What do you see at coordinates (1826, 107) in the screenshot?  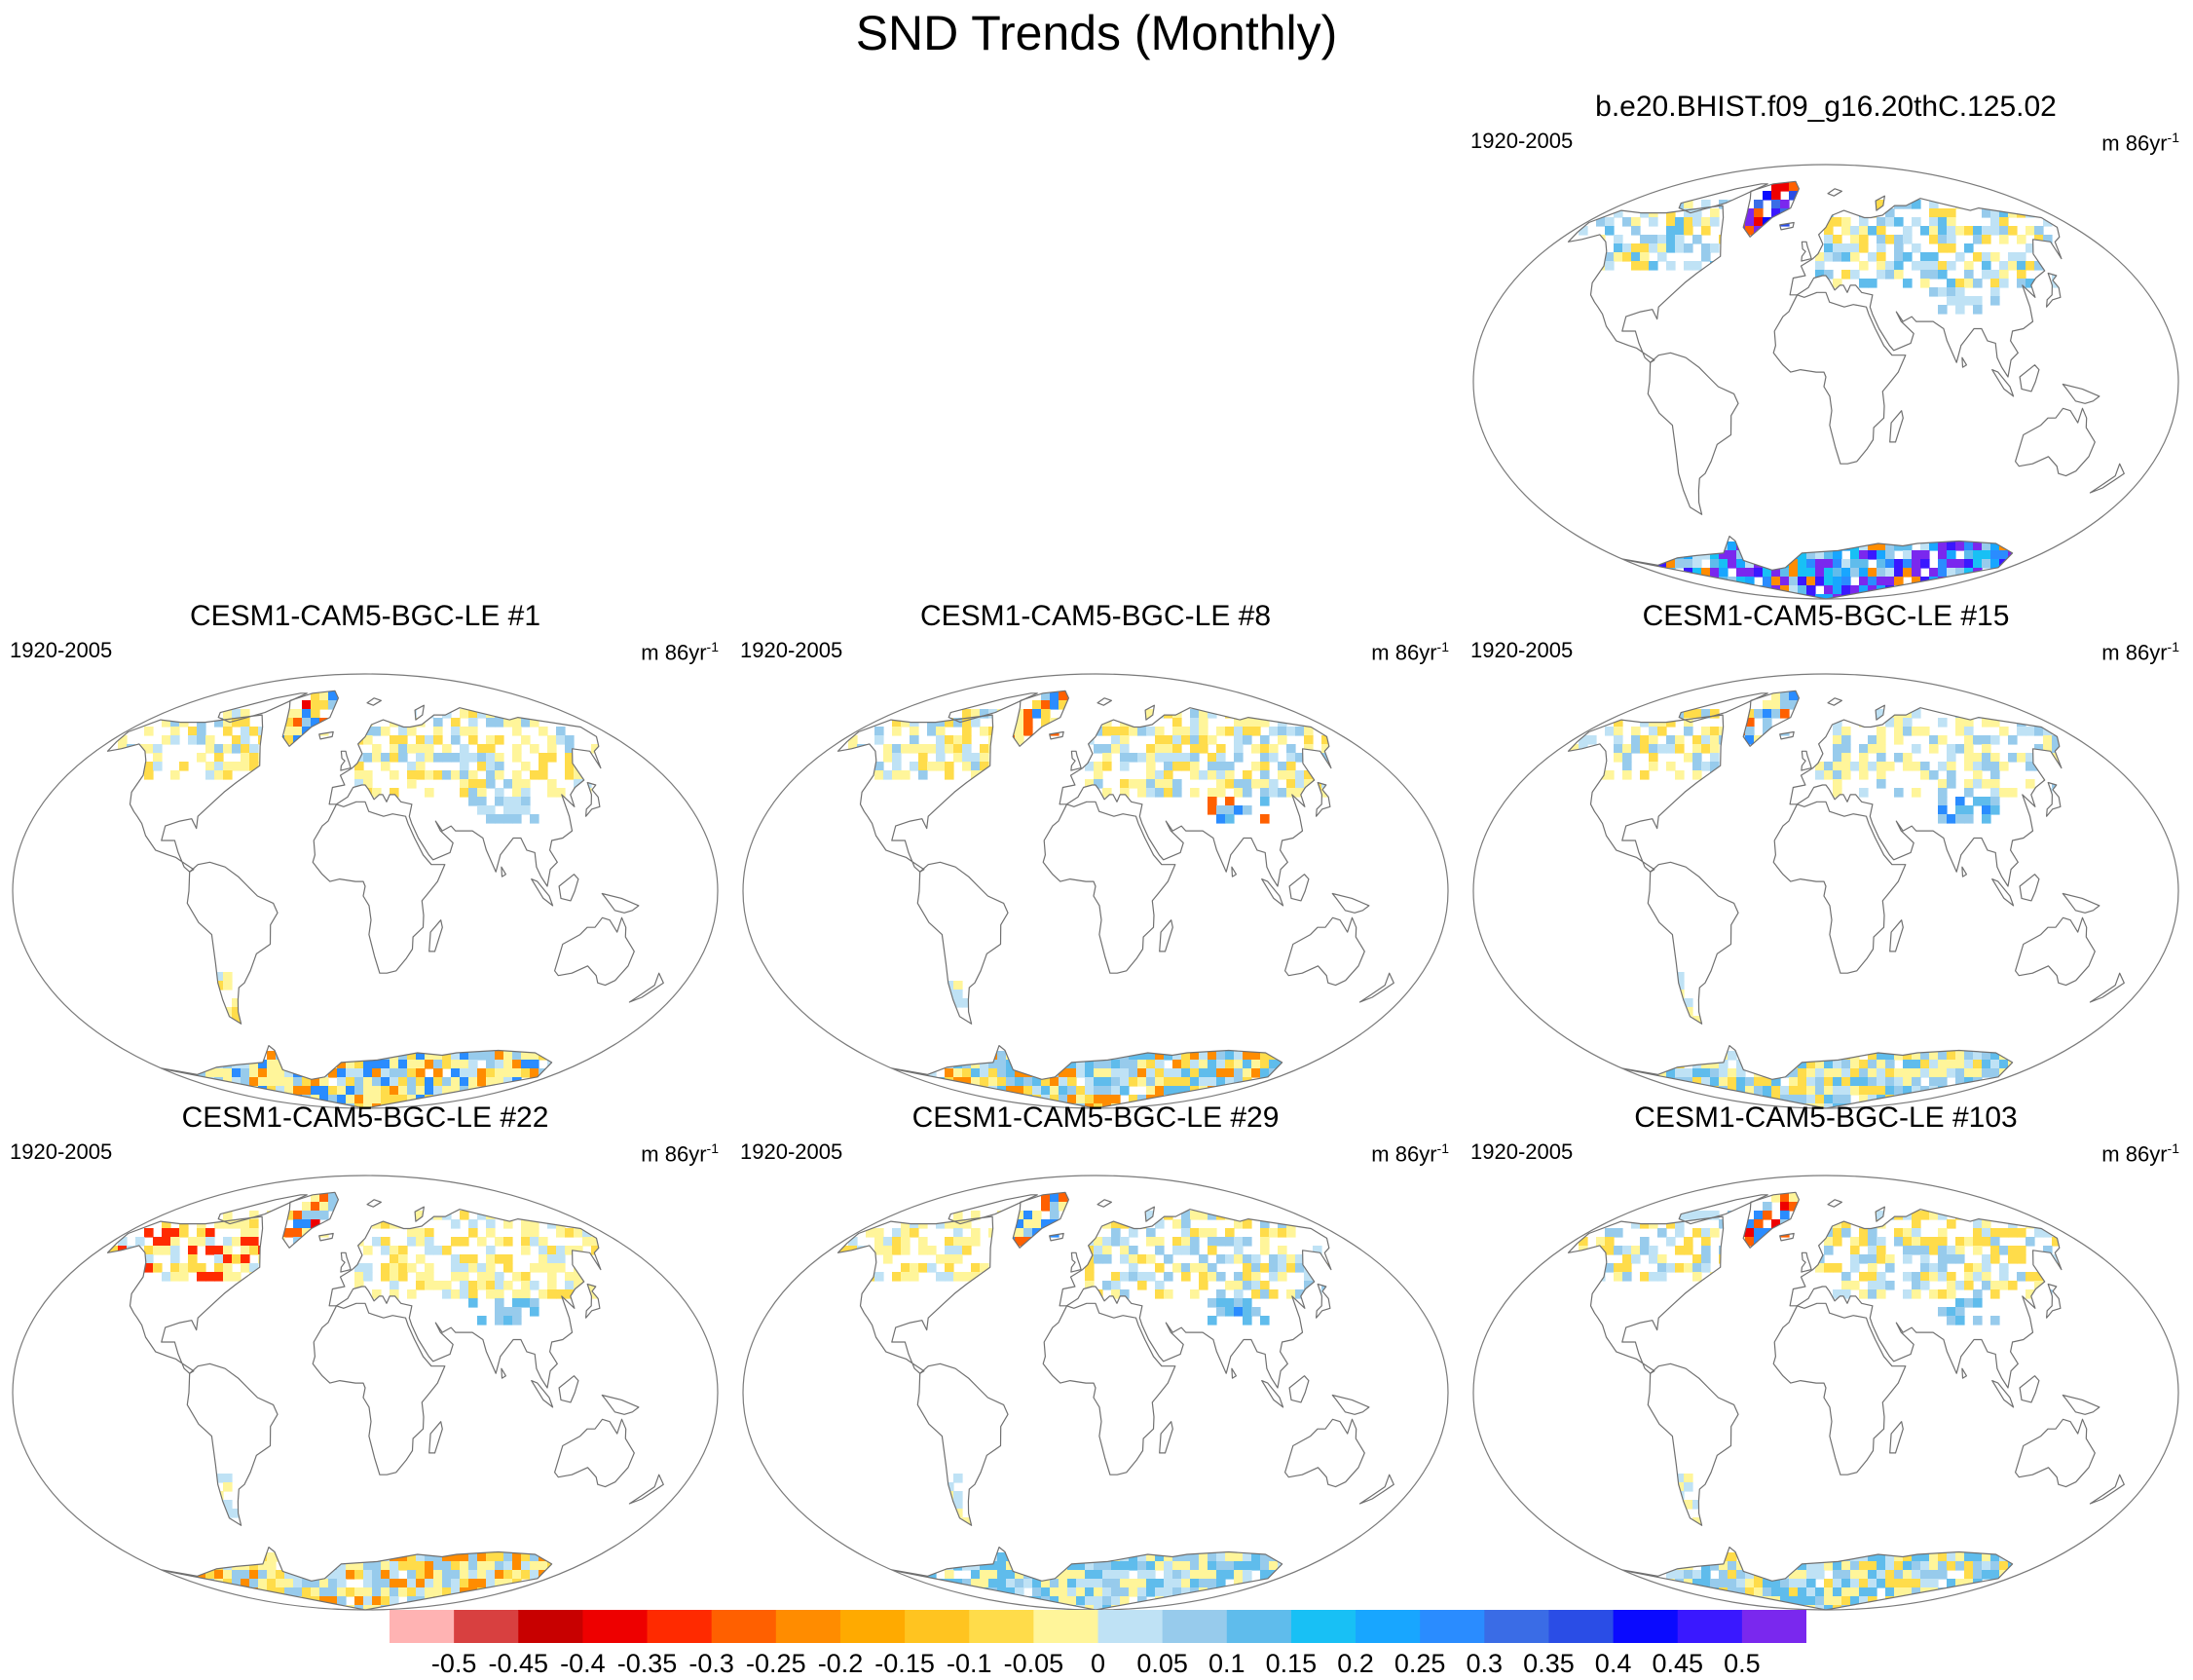 I see `panel-title: b.e20.BHIST.f09_g16.20thC.125.02` at bounding box center [1826, 107].